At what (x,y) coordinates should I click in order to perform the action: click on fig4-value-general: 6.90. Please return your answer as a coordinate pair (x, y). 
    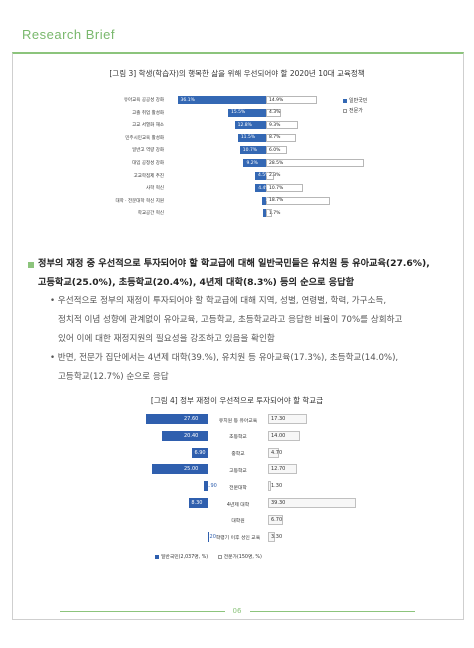
    Looking at the image, I should click on (200, 452).